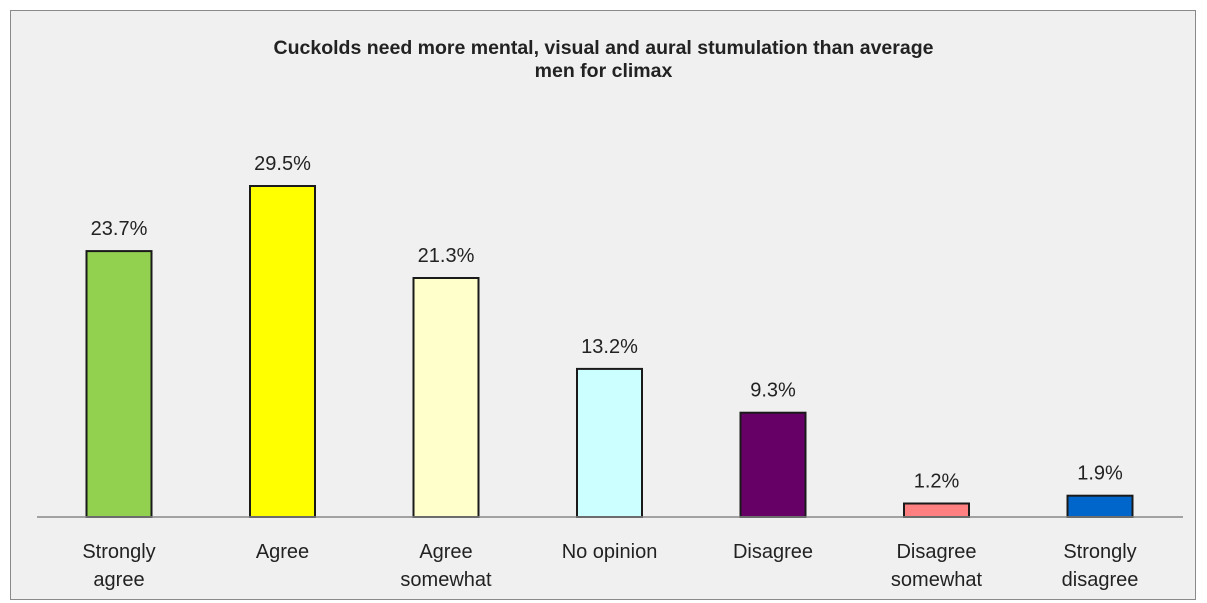  Describe the element at coordinates (446, 256) in the screenshot. I see `value-label-2: 21.3%` at that location.